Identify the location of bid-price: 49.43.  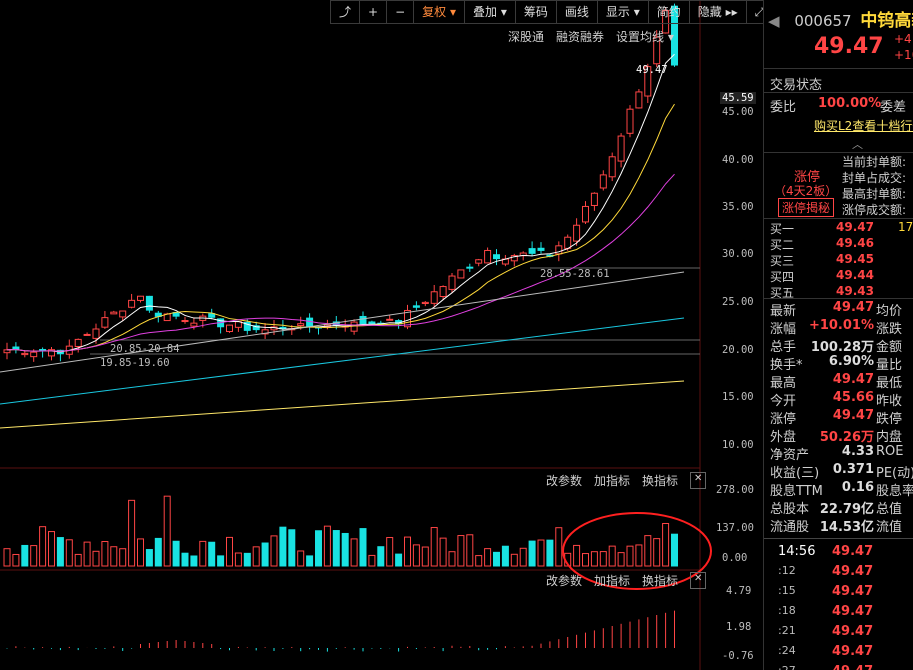
(855, 291).